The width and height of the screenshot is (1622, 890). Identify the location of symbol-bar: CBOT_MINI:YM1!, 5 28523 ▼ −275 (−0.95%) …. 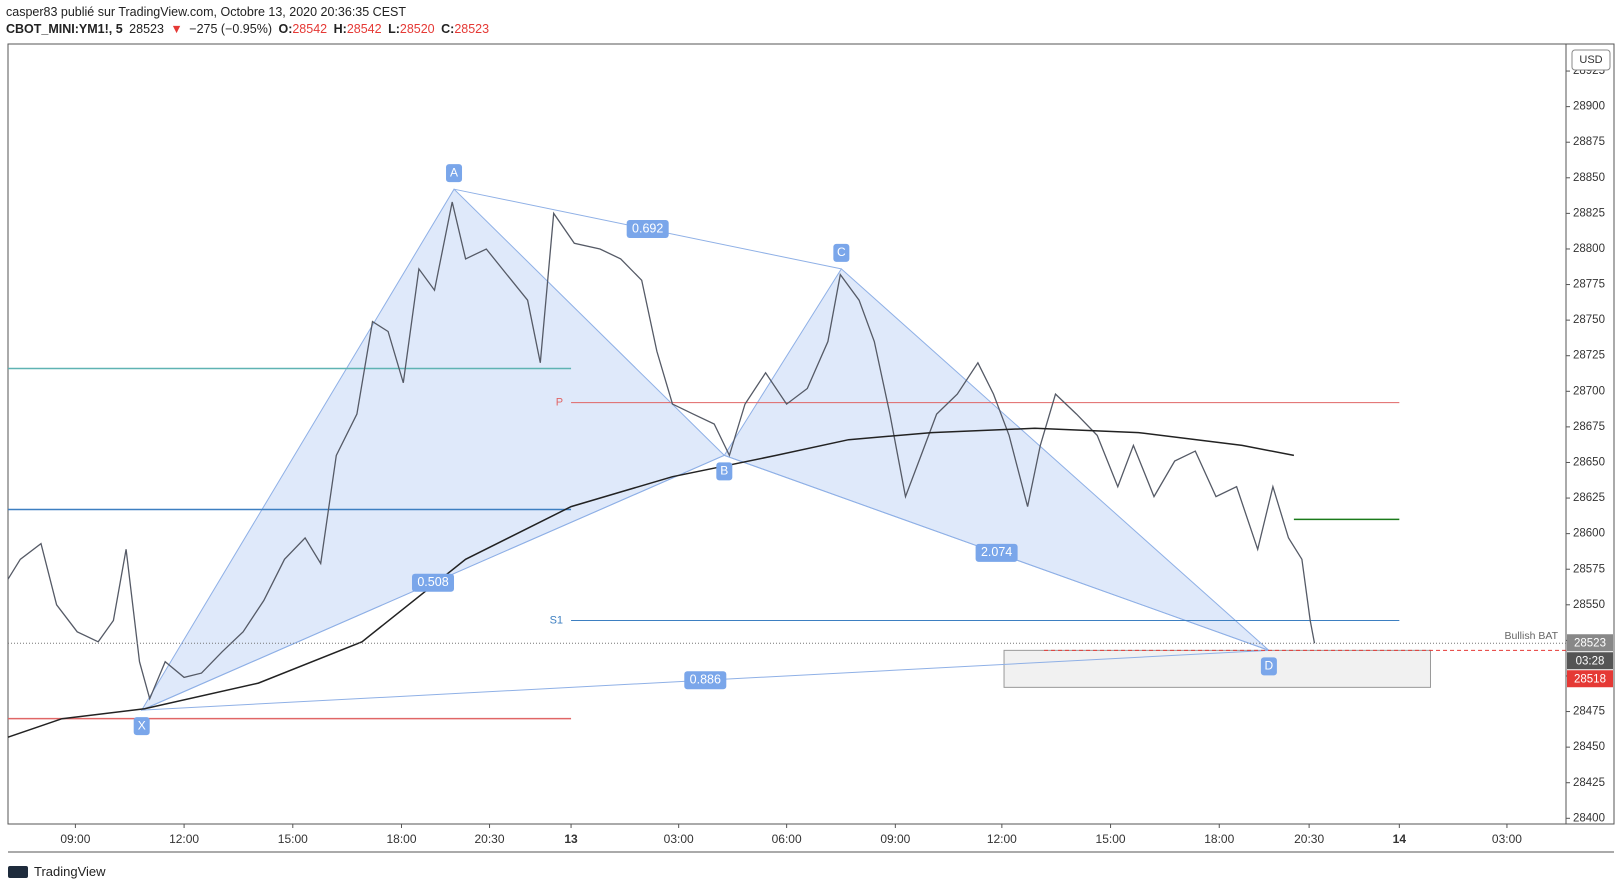
(249, 29).